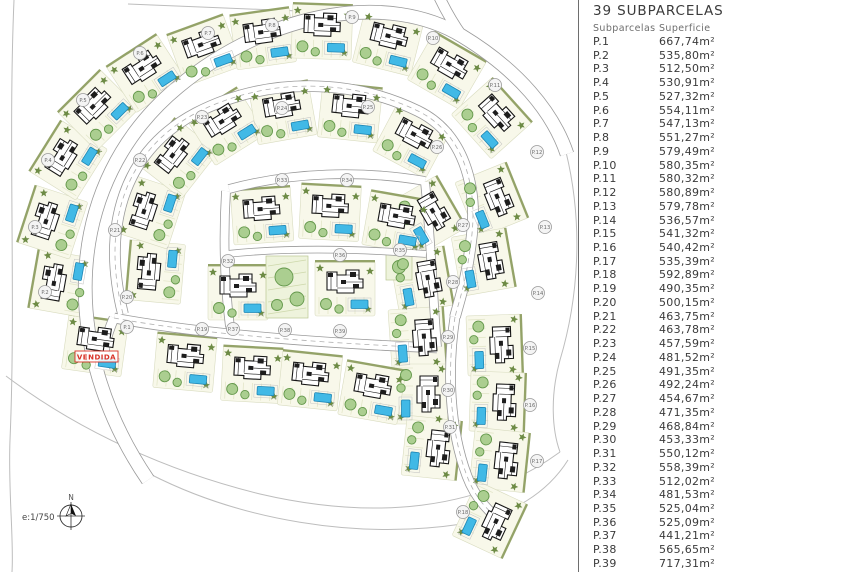 This screenshot has width=850, height=572. What do you see at coordinates (687, 138) in the screenshot?
I see `parcel-area: 551,27m²` at bounding box center [687, 138].